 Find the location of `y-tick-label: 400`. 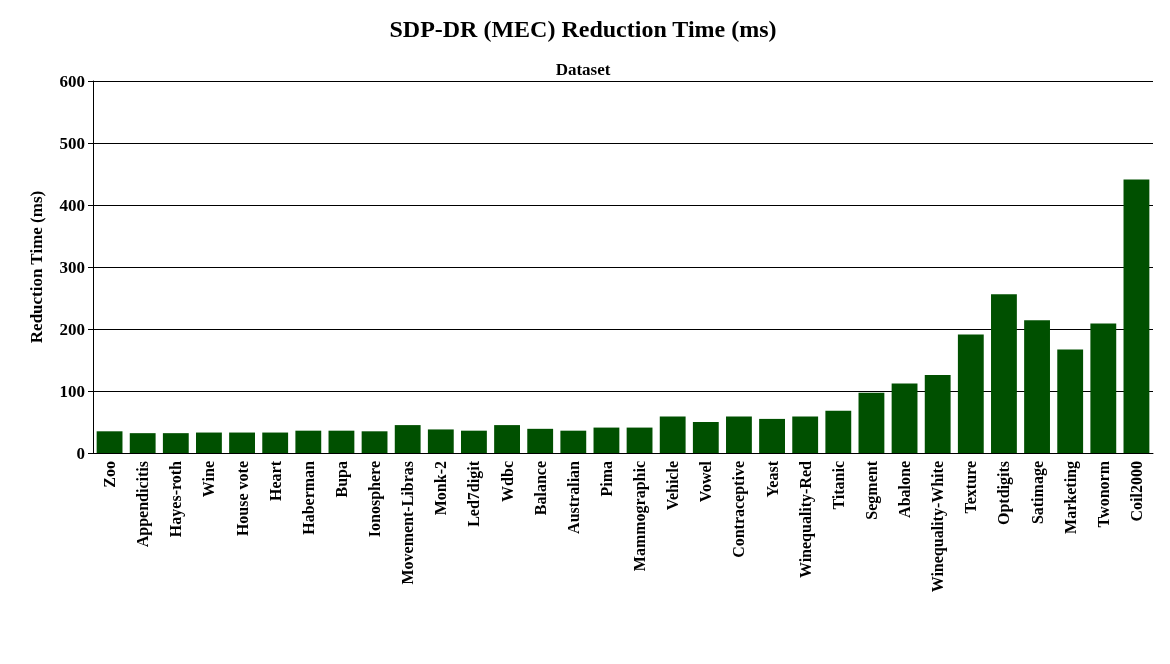

y-tick-label: 400 is located at coordinates (72, 205).